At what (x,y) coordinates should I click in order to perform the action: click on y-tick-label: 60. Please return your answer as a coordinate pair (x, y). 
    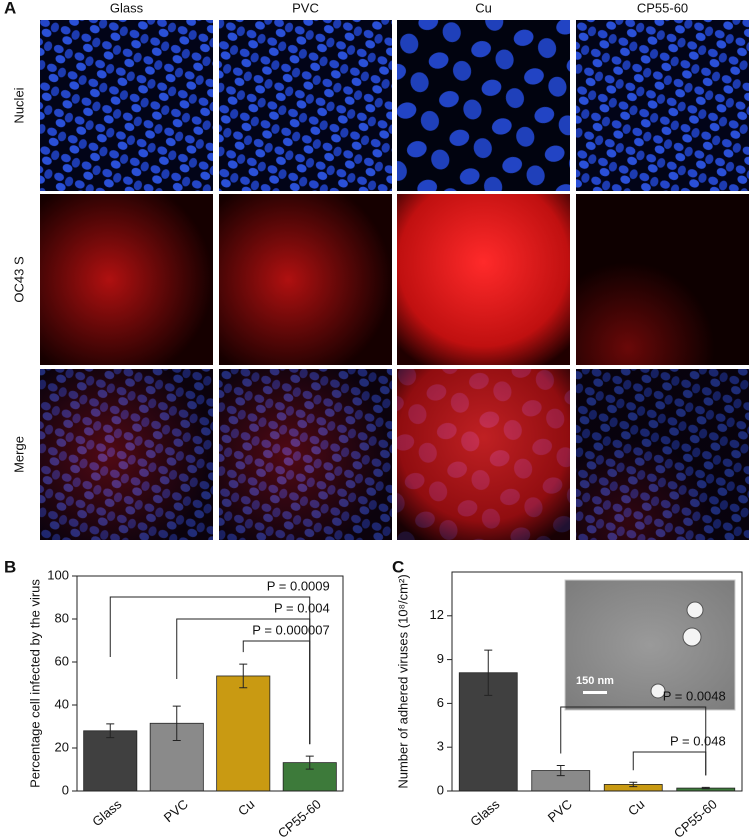
    Looking at the image, I should click on (62, 660).